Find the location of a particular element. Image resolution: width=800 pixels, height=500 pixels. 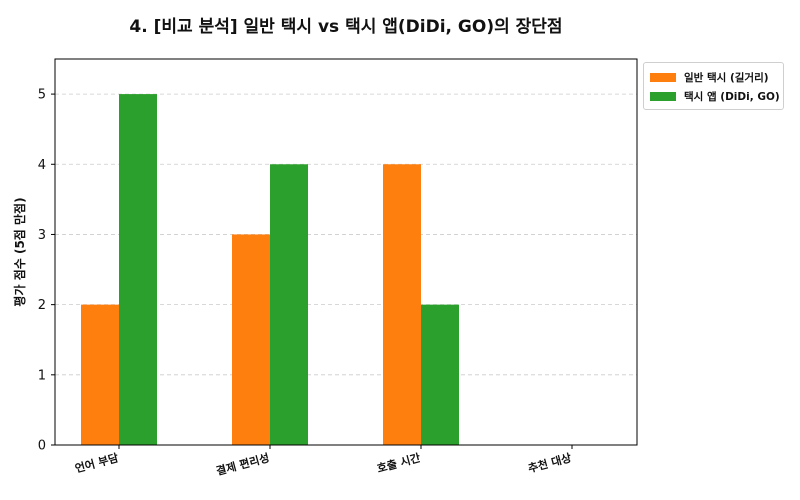

y-axis: 0 1 2 3 4 5 is located at coordinates (46, 271).